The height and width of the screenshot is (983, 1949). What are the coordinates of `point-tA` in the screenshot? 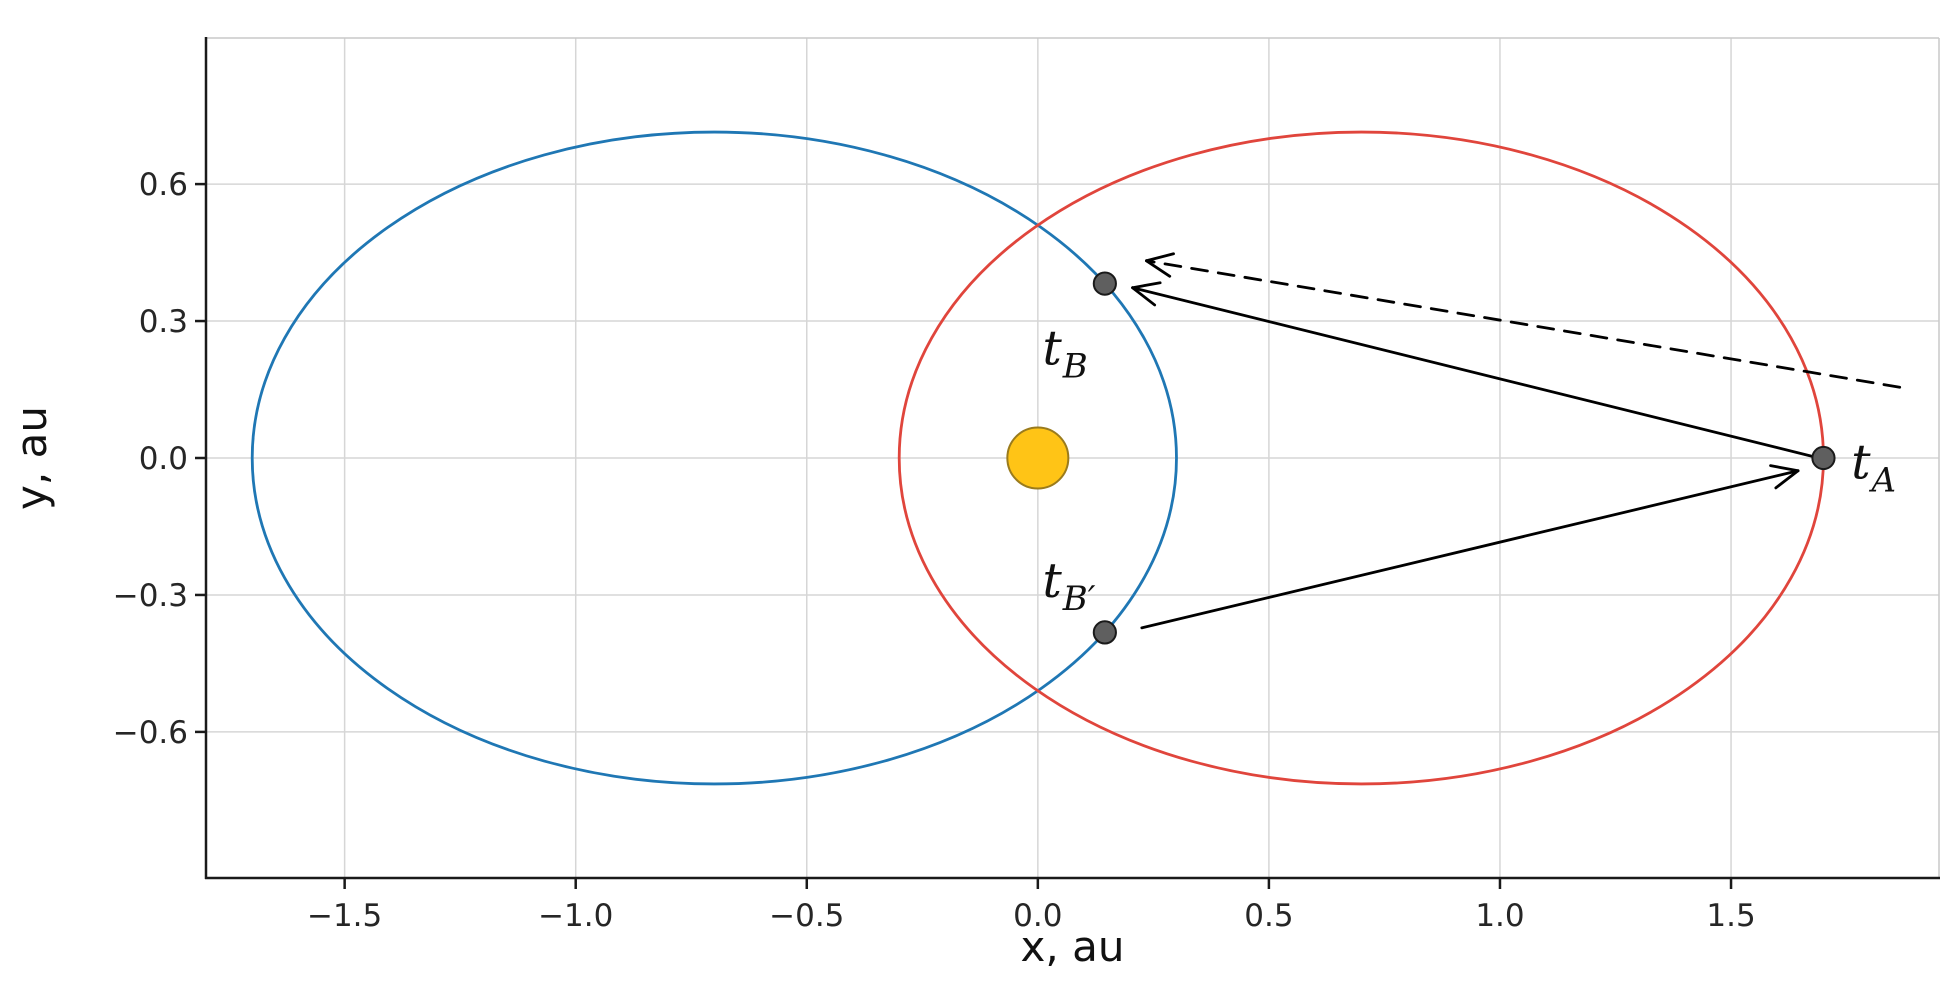 It's located at (1823, 458).